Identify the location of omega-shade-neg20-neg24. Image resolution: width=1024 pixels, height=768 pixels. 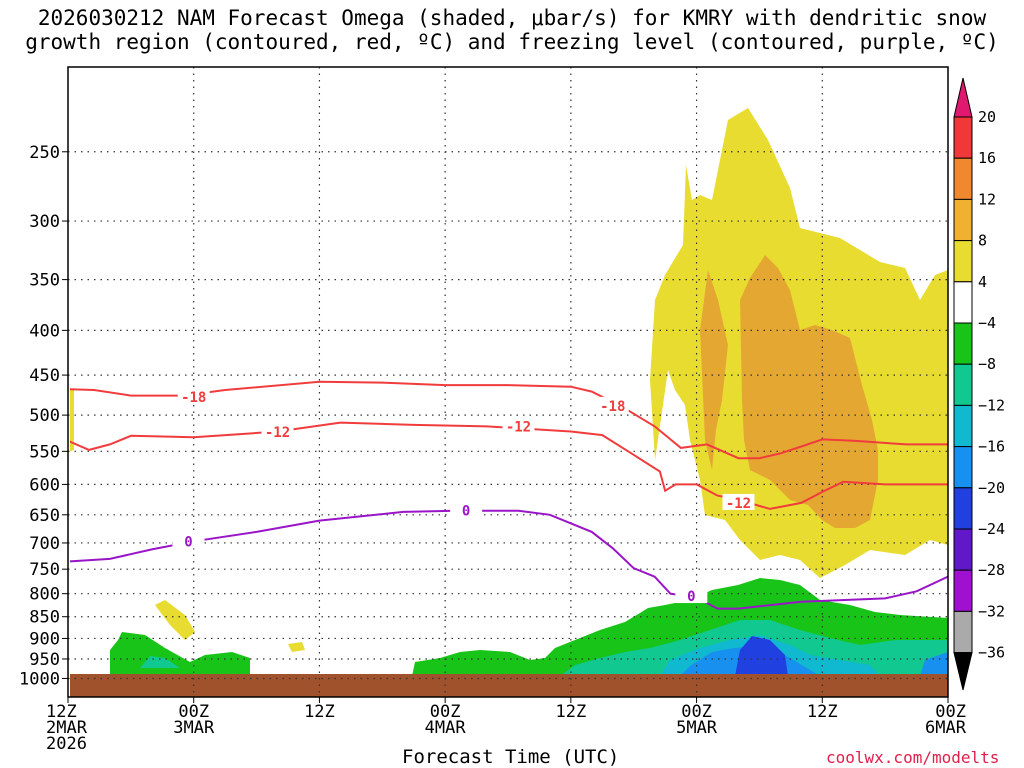
(761, 656).